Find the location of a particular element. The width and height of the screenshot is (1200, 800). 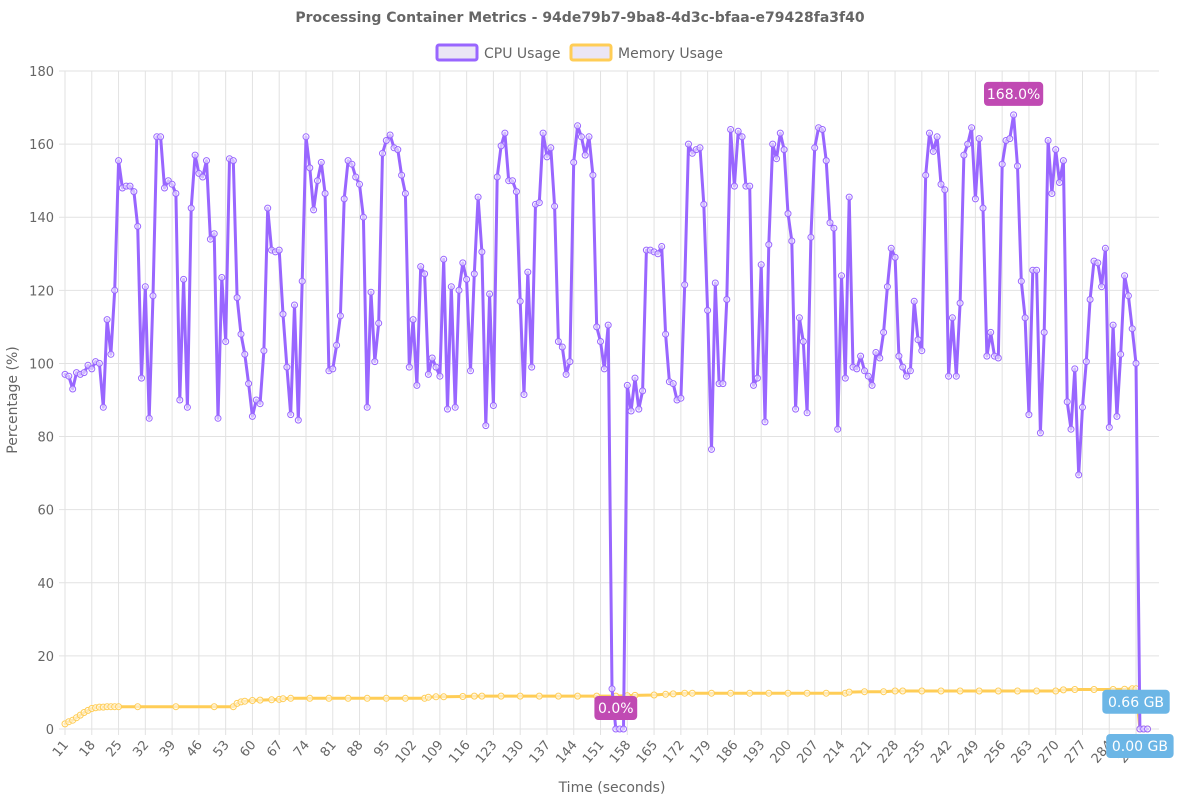

annotation-callout: 0.66 GB is located at coordinates (1136, 701).